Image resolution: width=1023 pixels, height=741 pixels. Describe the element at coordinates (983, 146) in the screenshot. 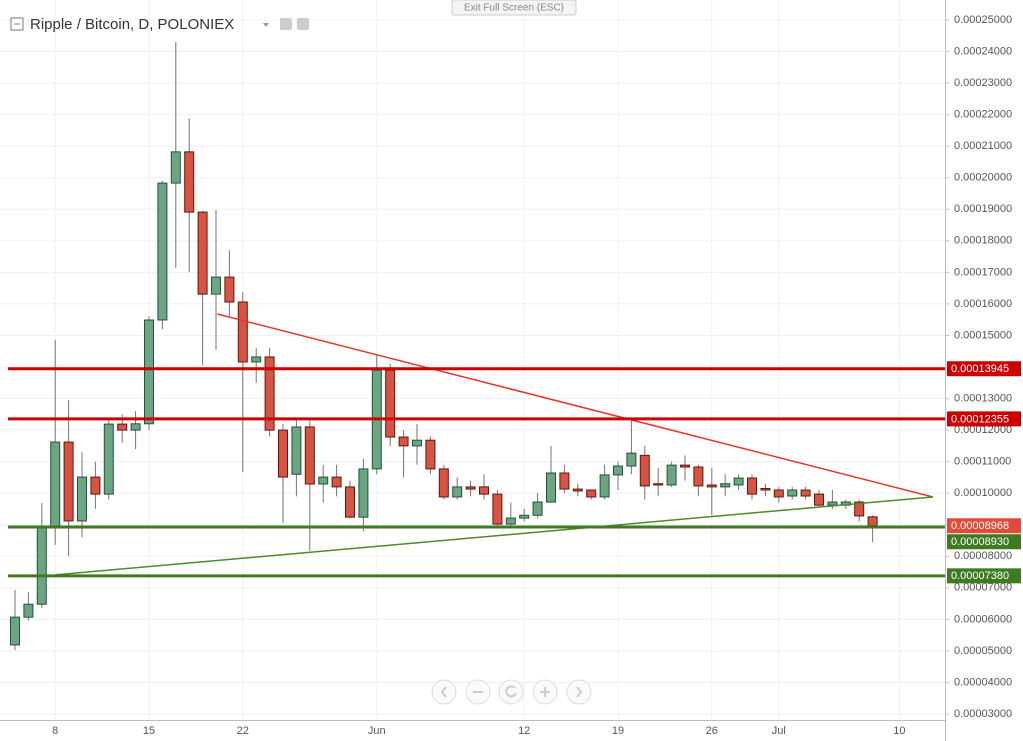

I see `y-tick-label: 0.00021000` at that location.